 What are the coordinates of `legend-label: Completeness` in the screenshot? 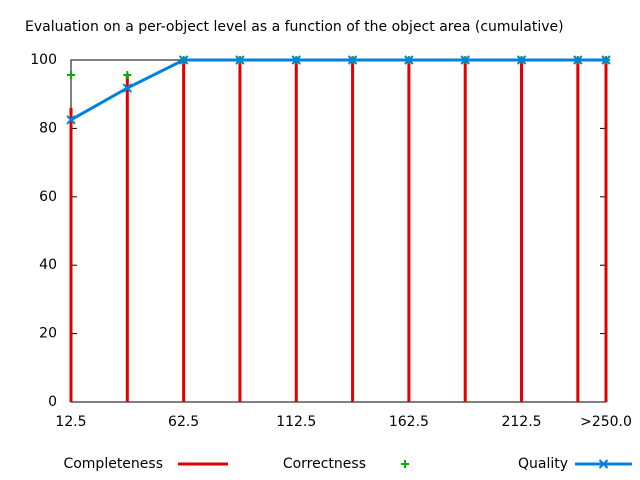 It's located at (113, 464).